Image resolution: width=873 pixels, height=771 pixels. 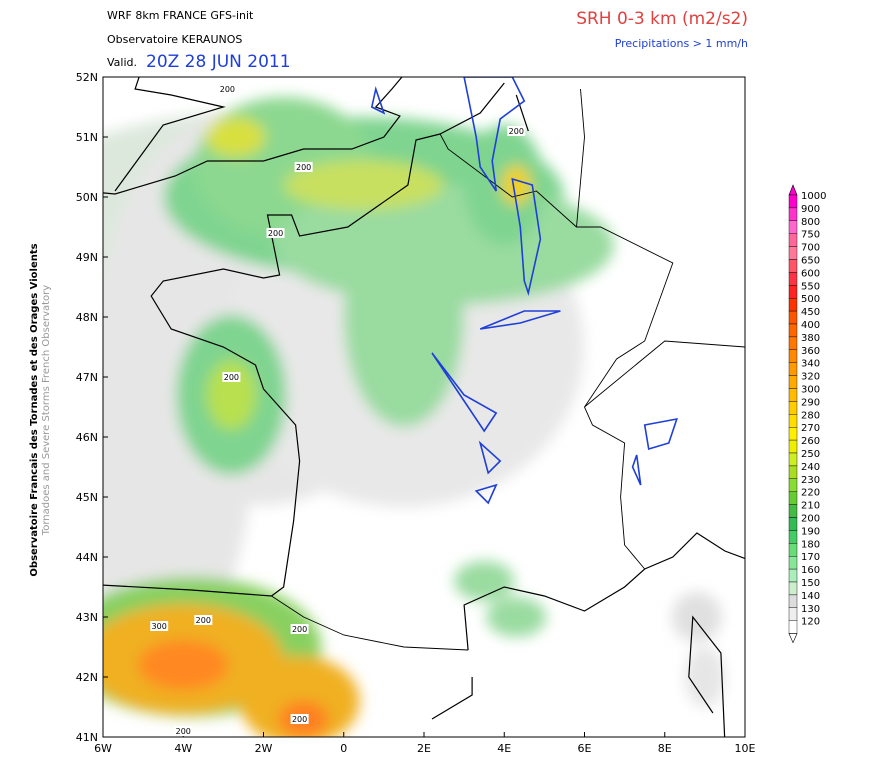 I want to click on colorbar-label: 220, so click(x=810, y=493).